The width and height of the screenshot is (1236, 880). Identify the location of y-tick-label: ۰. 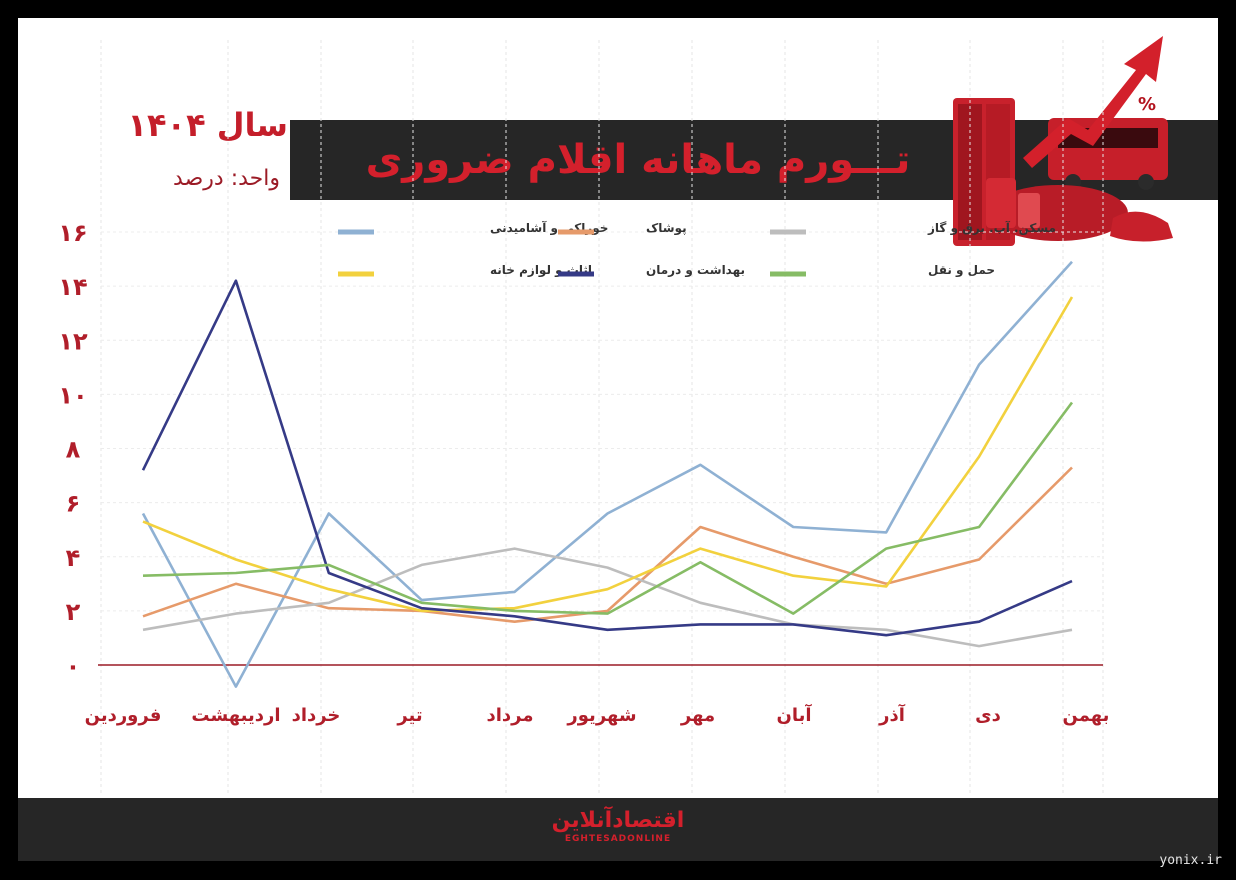
(73, 666).